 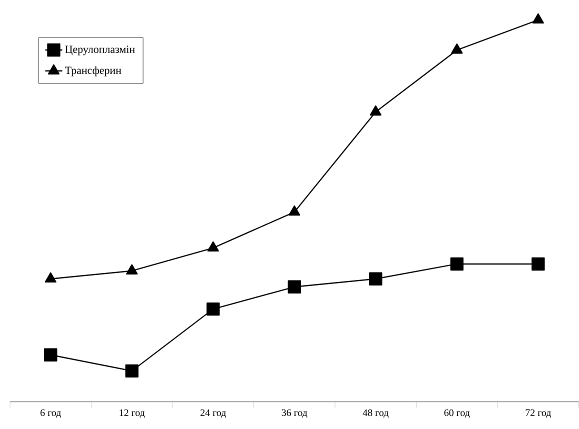 What do you see at coordinates (457, 413) in the screenshot?
I see `x-tick-label: 60 год` at bounding box center [457, 413].